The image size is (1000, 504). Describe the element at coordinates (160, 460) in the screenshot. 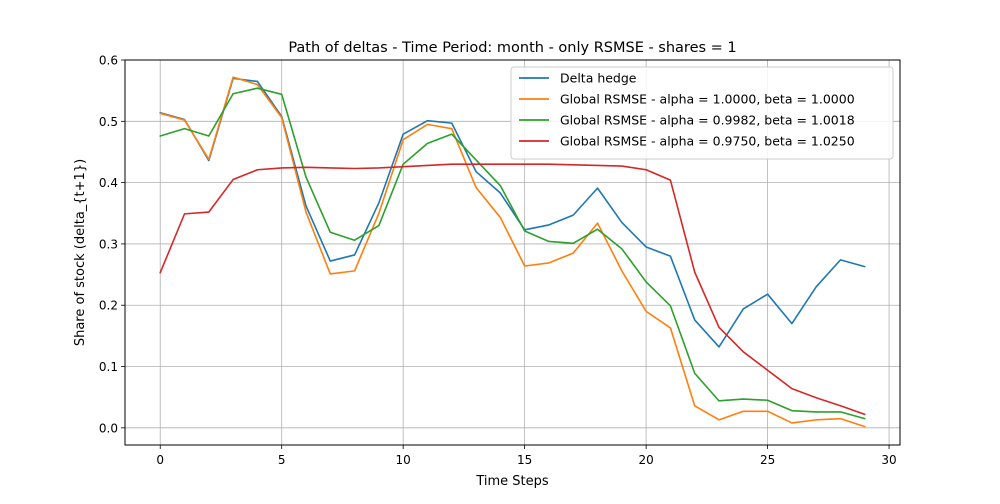

I see `x-tick-label: 0` at that location.